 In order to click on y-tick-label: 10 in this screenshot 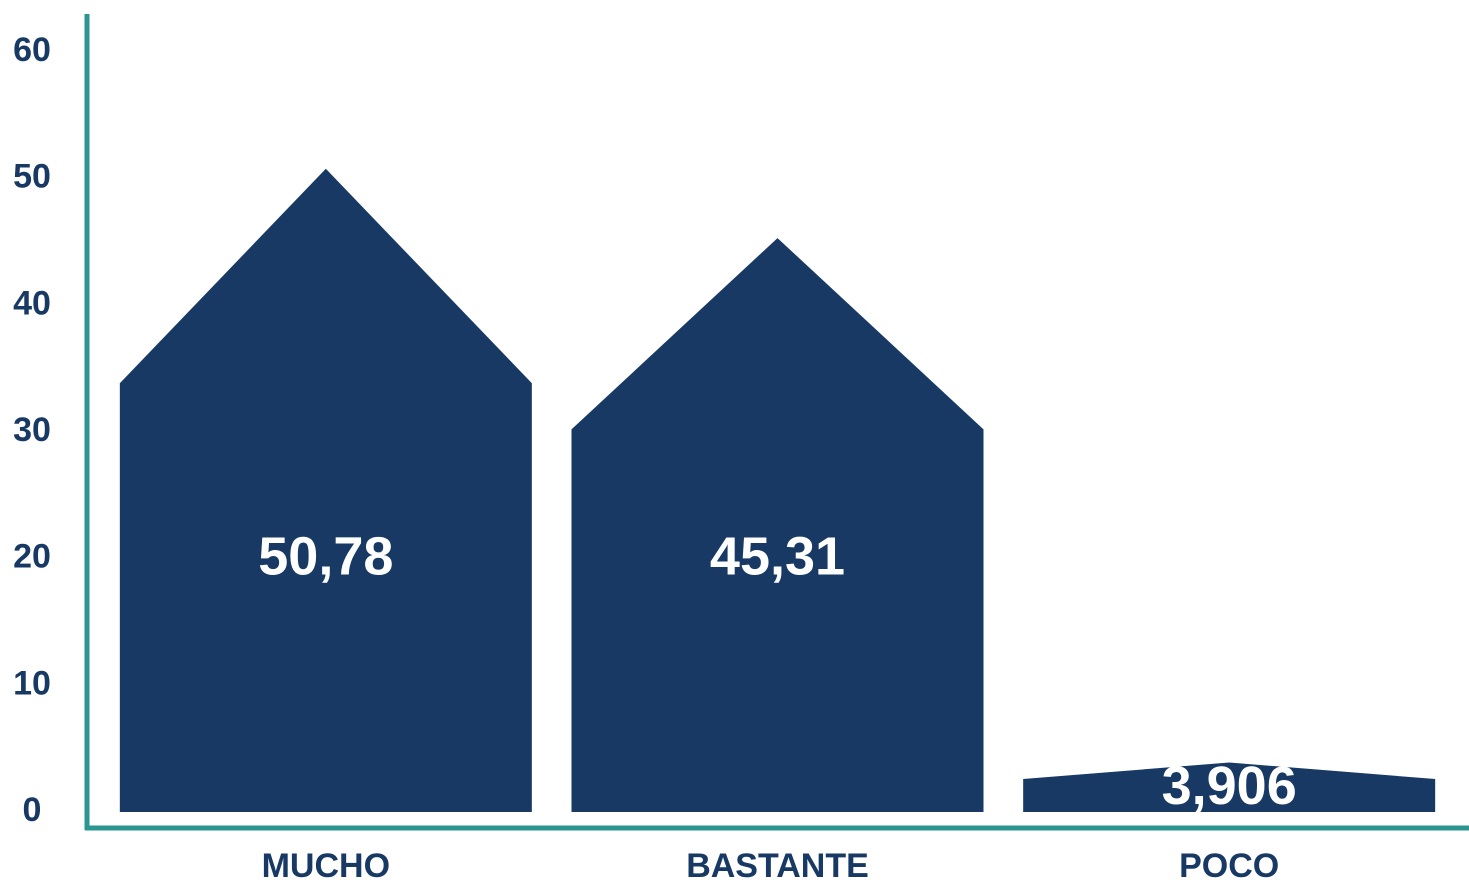, I will do `click(32, 683)`.